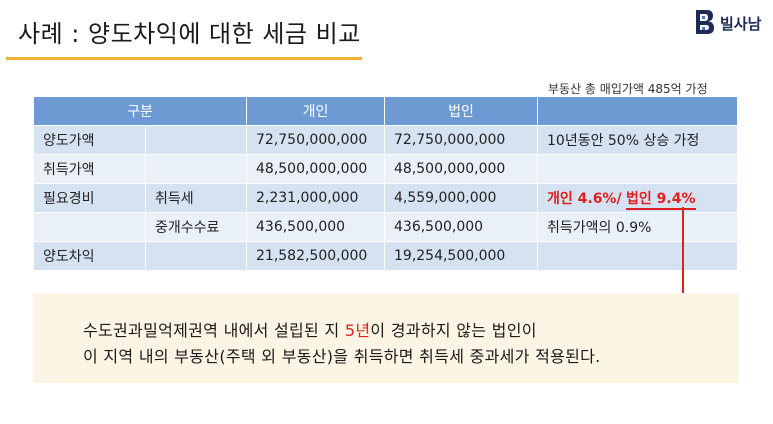  Describe the element at coordinates (316, 169) in the screenshot. I see `cell-personal: 48,500,000,000` at that location.